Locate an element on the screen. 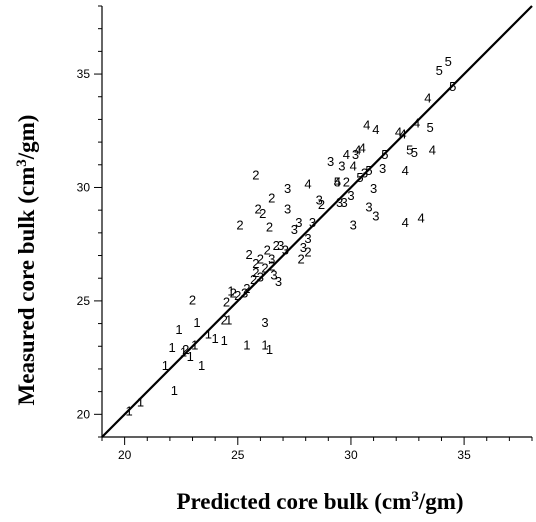 Image resolution: width=536 pixels, height=522 pixels. y-axis-title: Measured core bulk (cm3/gm) is located at coordinates (26, 260).